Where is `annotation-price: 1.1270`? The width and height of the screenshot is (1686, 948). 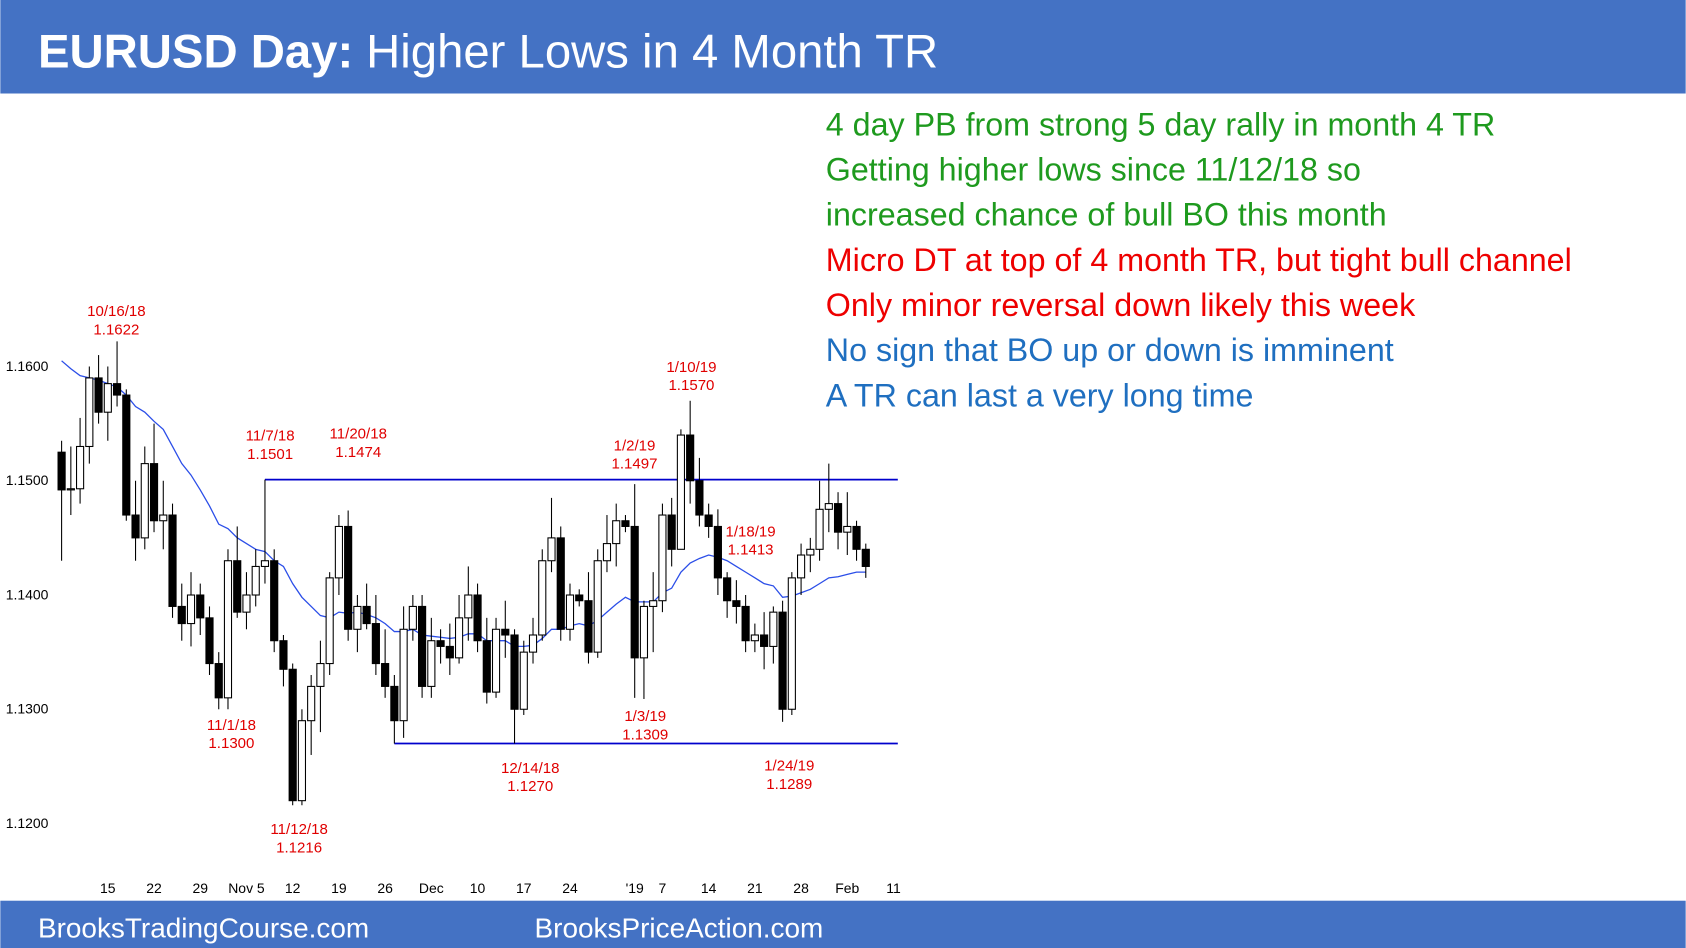 annotation-price: 1.1270 is located at coordinates (530, 786).